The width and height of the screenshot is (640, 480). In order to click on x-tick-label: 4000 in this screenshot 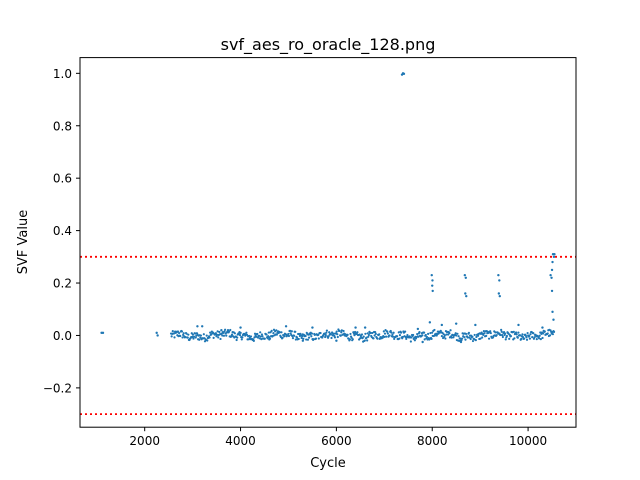, I will do `click(240, 441)`.